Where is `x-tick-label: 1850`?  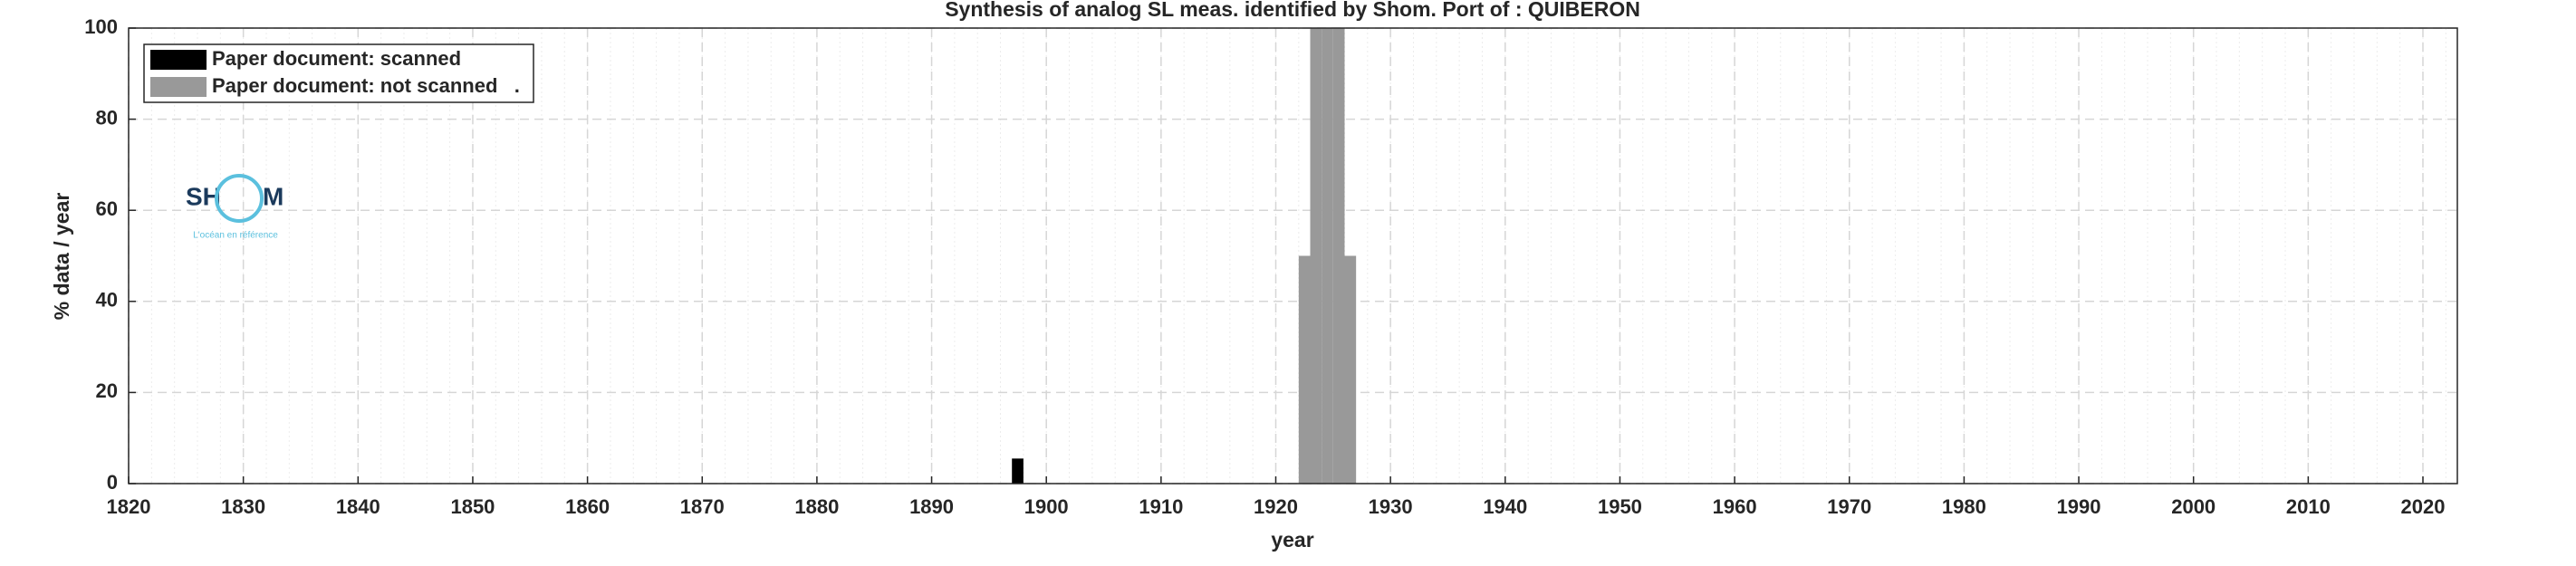
x-tick-label: 1850 is located at coordinates (472, 506).